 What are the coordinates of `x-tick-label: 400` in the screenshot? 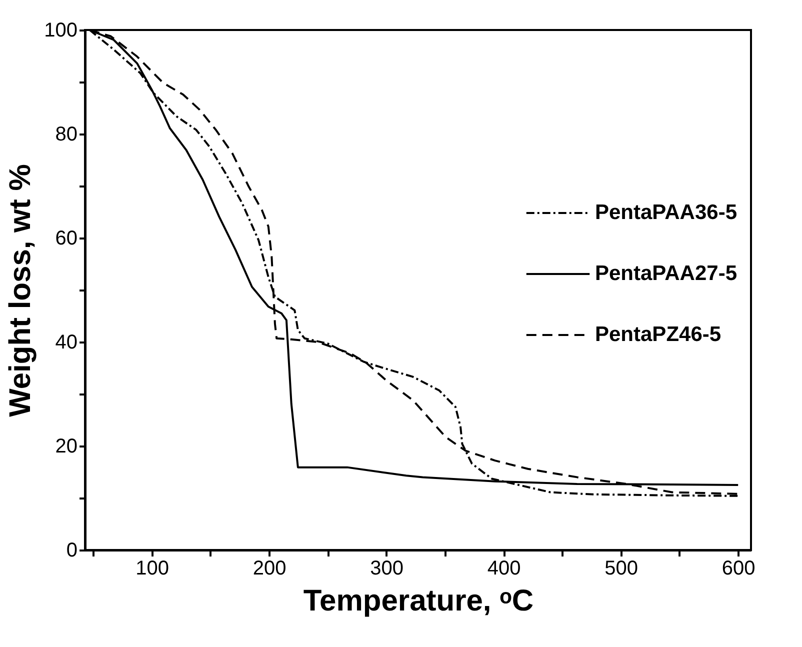 It's located at (504, 569).